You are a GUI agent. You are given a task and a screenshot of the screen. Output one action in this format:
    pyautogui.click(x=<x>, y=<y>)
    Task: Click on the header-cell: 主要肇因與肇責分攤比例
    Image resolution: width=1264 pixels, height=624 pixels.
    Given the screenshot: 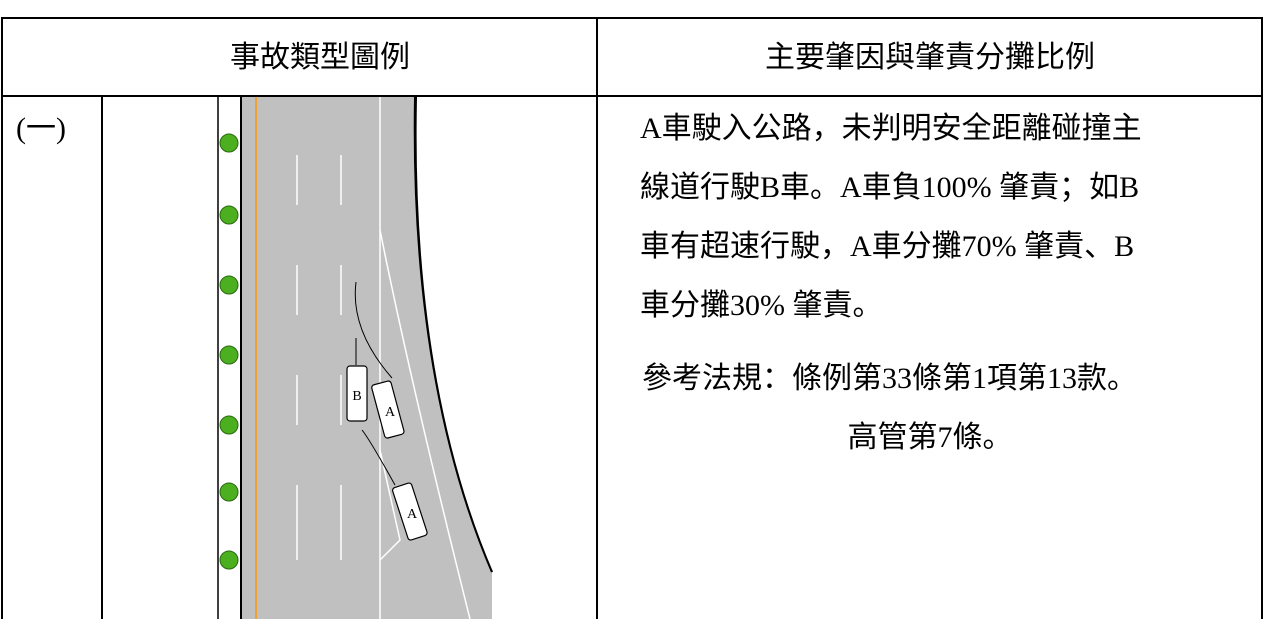 What is the action you would take?
    pyautogui.click(x=930, y=57)
    